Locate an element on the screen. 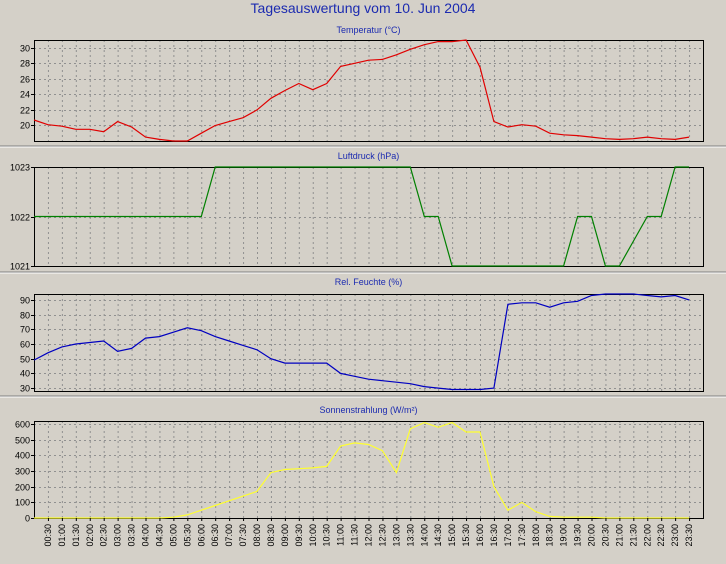  y-tick-label: 0 is located at coordinates (27, 519).